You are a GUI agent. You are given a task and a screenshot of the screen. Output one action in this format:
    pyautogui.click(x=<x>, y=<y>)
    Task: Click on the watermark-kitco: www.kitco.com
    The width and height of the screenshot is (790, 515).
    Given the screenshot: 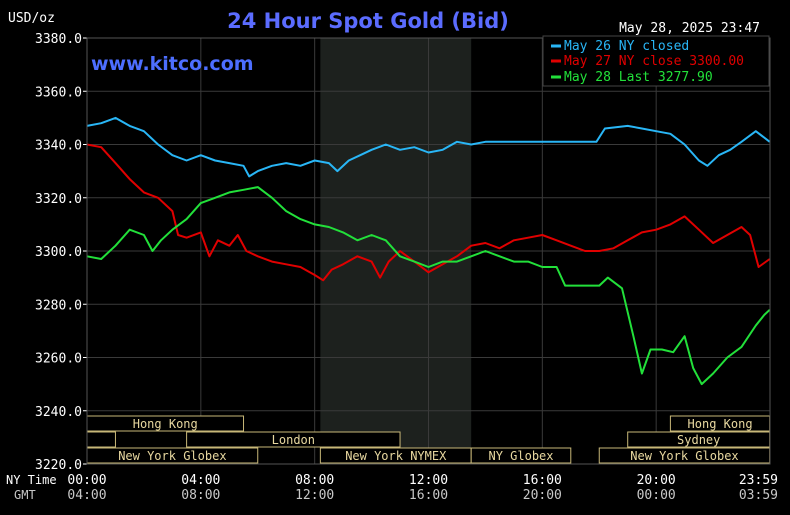 What is the action you would take?
    pyautogui.click(x=172, y=64)
    